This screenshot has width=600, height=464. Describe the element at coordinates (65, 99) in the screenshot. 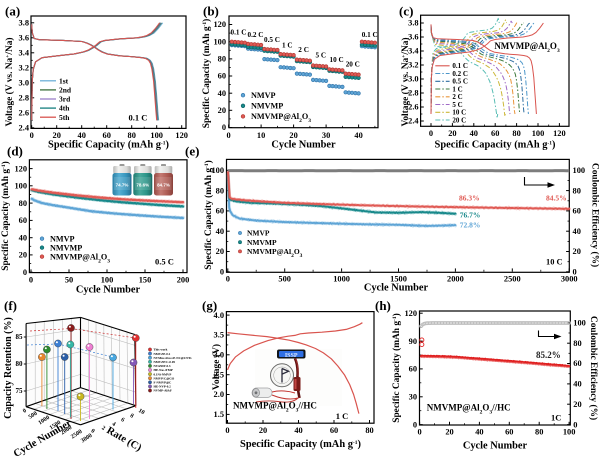

I see `svg-text: 3rd` at that location.